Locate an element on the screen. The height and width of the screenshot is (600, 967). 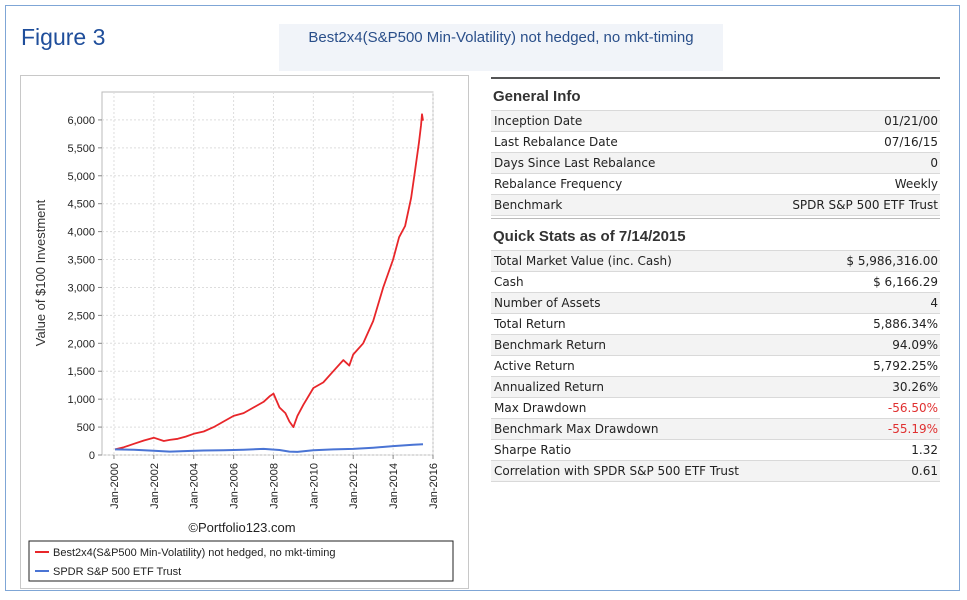
y-tick-label: 4,000 is located at coordinates (81, 233).